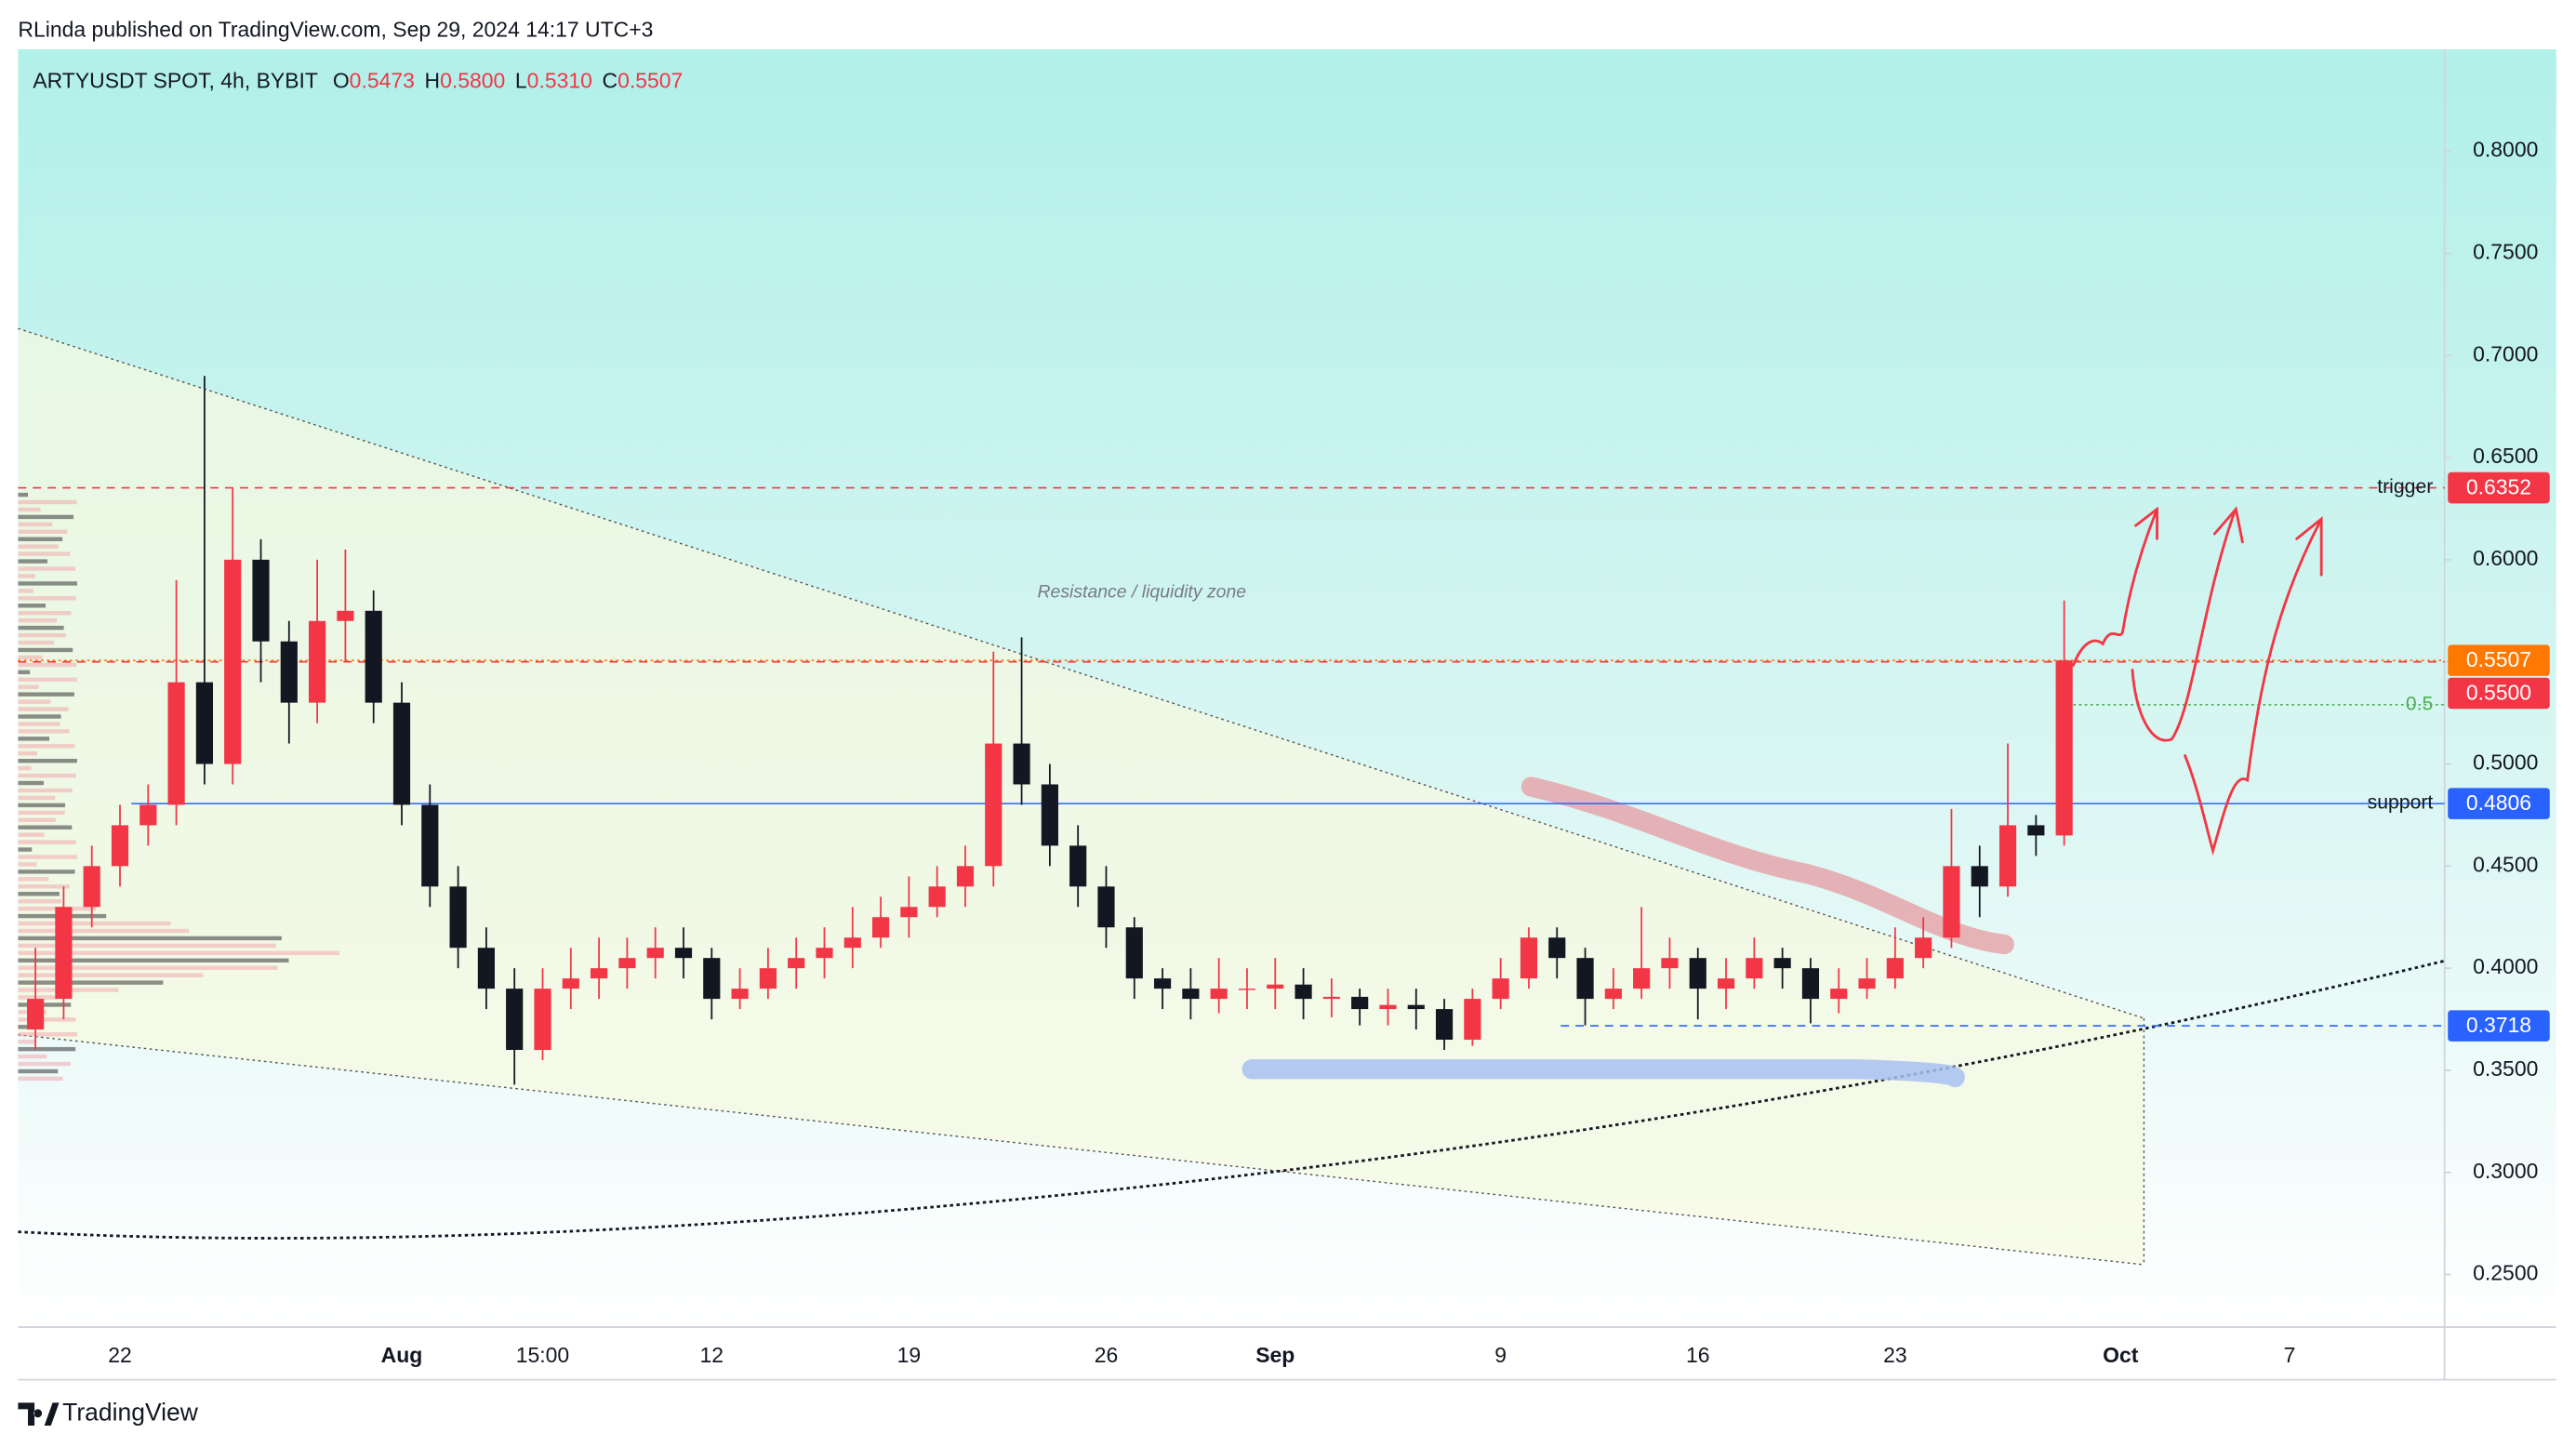 This screenshot has width=2576, height=1447. I want to click on y-tick-label: 0.8000, so click(2505, 150).